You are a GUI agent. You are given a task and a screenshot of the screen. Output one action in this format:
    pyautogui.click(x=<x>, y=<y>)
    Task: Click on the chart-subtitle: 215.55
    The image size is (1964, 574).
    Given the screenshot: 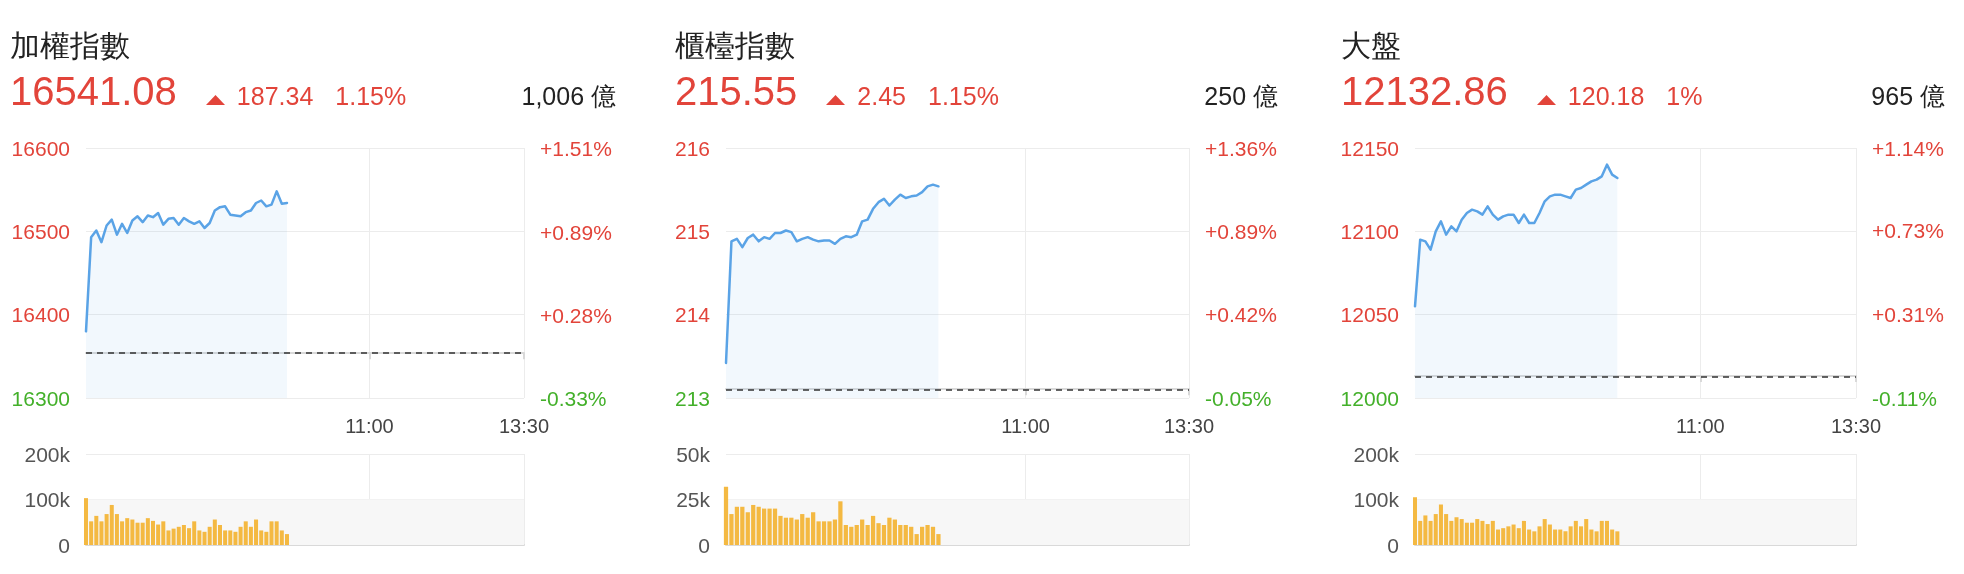 What is the action you would take?
    pyautogui.click(x=736, y=91)
    